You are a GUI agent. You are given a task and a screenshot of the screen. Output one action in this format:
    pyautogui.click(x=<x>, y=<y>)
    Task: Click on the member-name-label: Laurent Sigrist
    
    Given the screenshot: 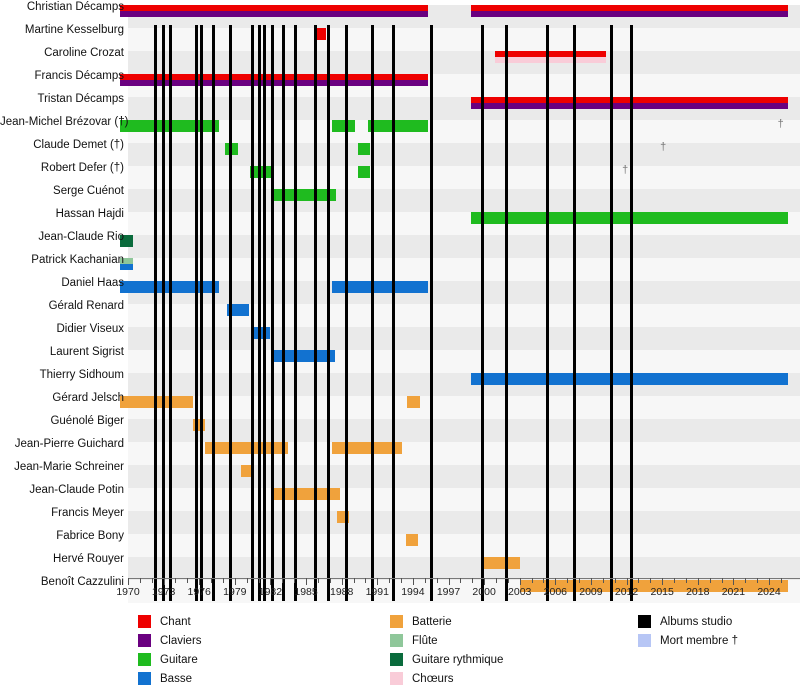 What is the action you would take?
    pyautogui.click(x=86, y=352)
    